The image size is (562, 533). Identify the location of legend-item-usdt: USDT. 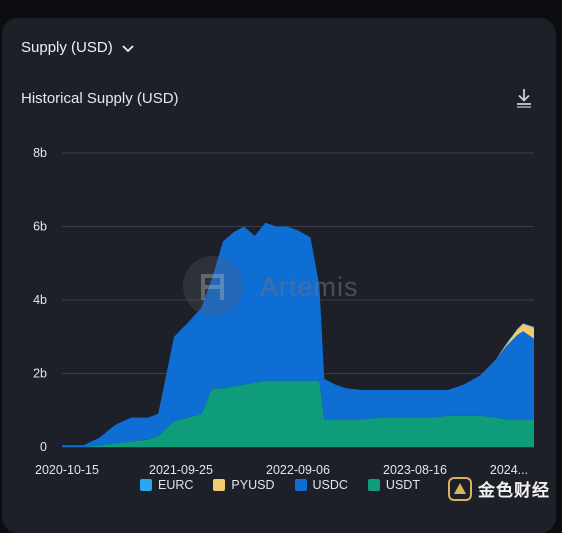
(393, 485).